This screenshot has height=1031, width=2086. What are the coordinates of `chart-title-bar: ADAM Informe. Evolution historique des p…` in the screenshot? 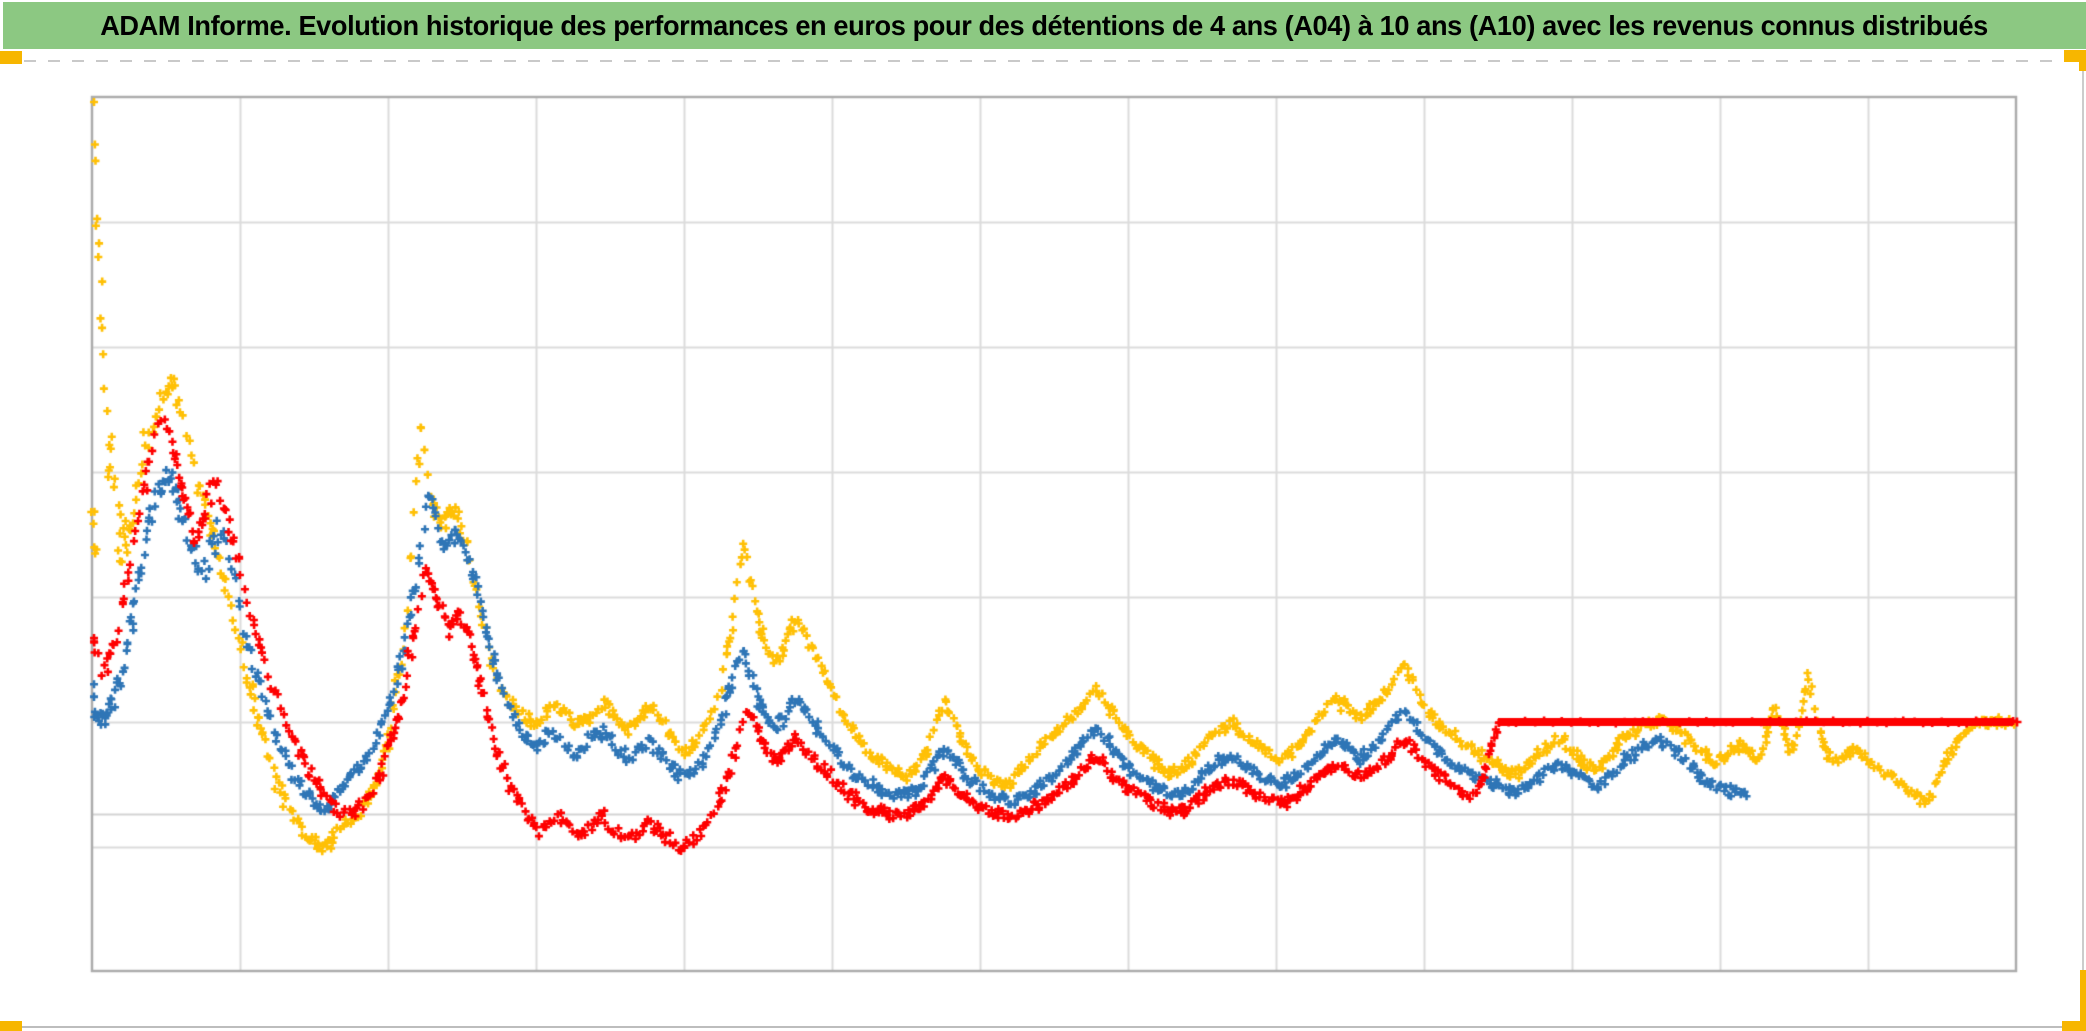 It's located at (1044, 25).